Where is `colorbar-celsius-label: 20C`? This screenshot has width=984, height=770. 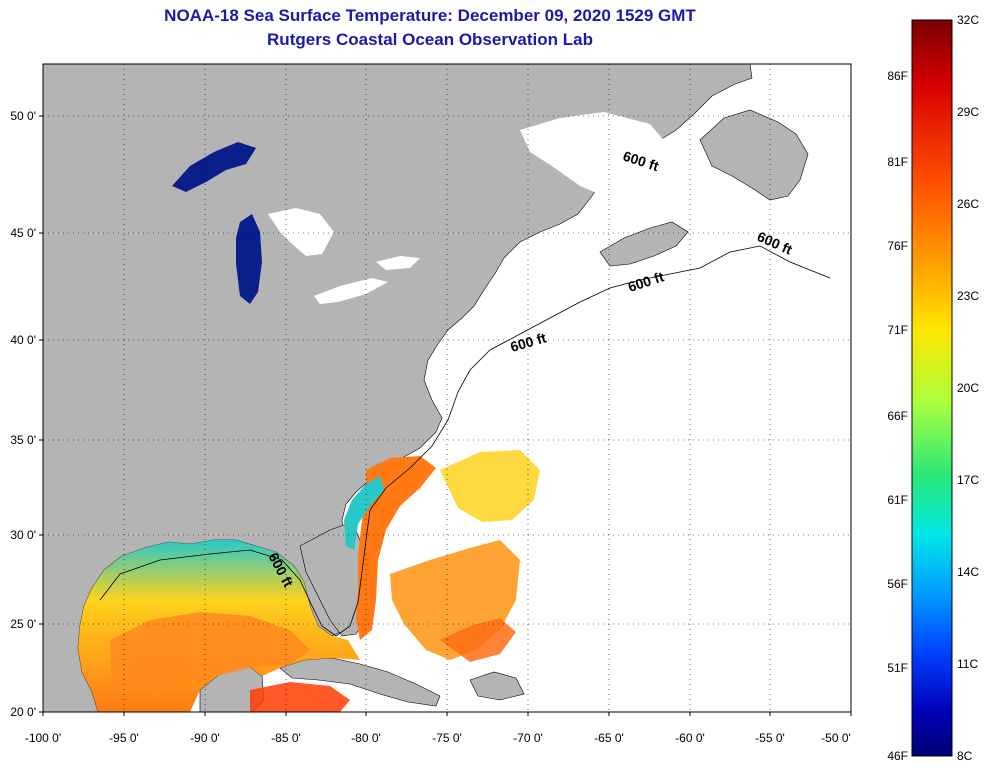 colorbar-celsius-label: 20C is located at coordinates (968, 388).